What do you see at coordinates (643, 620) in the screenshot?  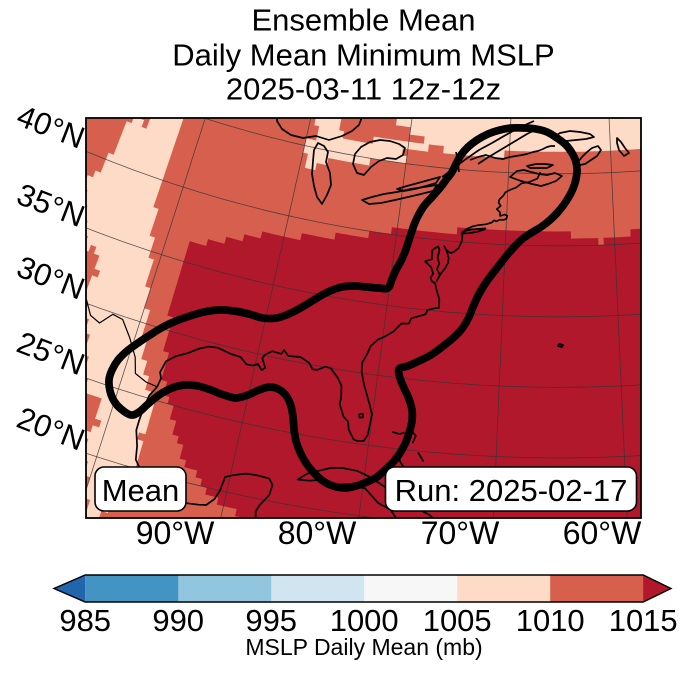 I see `svg-text: 1015` at bounding box center [643, 620].